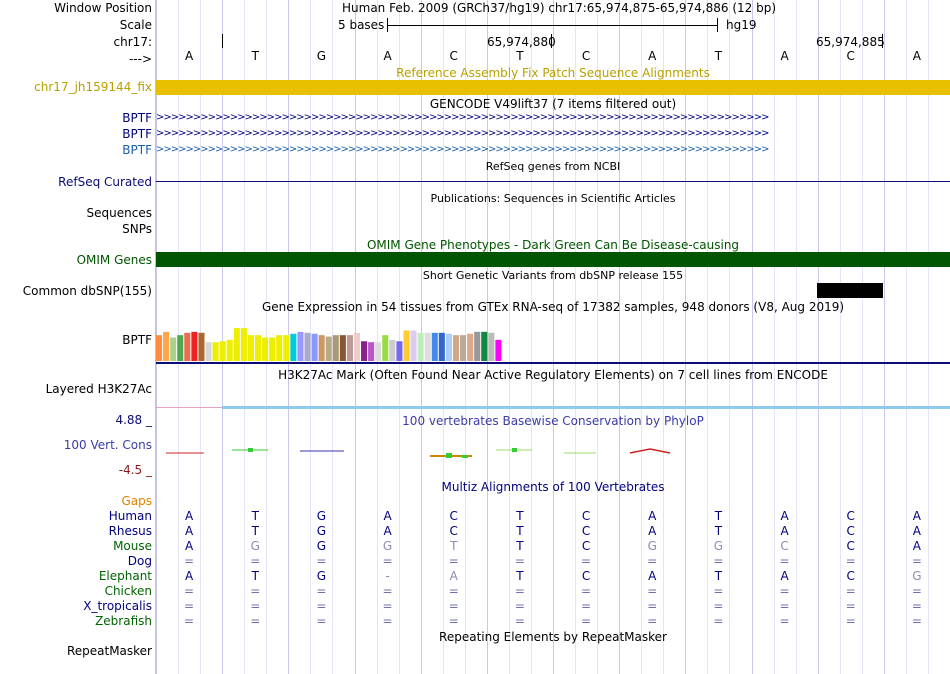 Image resolution: width=950 pixels, height=674 pixels. What do you see at coordinates (130, 516) in the screenshot?
I see `multiz-species-label: Human` at bounding box center [130, 516].